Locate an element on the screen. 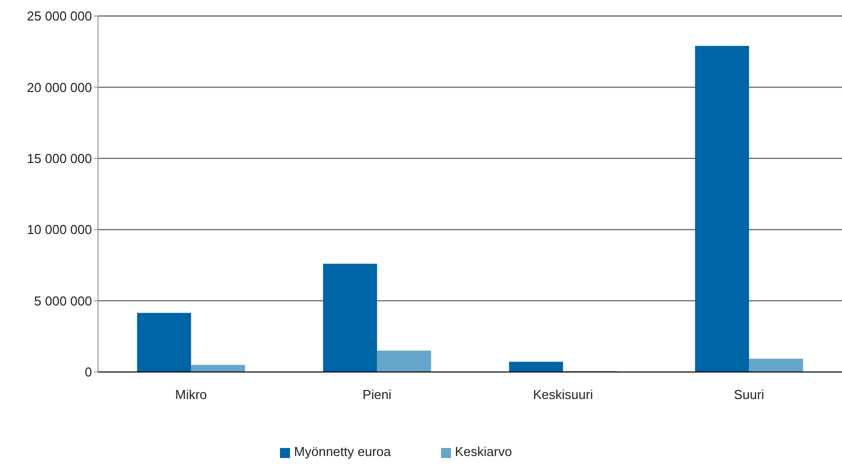  y-tick-label: 20 000 000 is located at coordinates (59, 87).